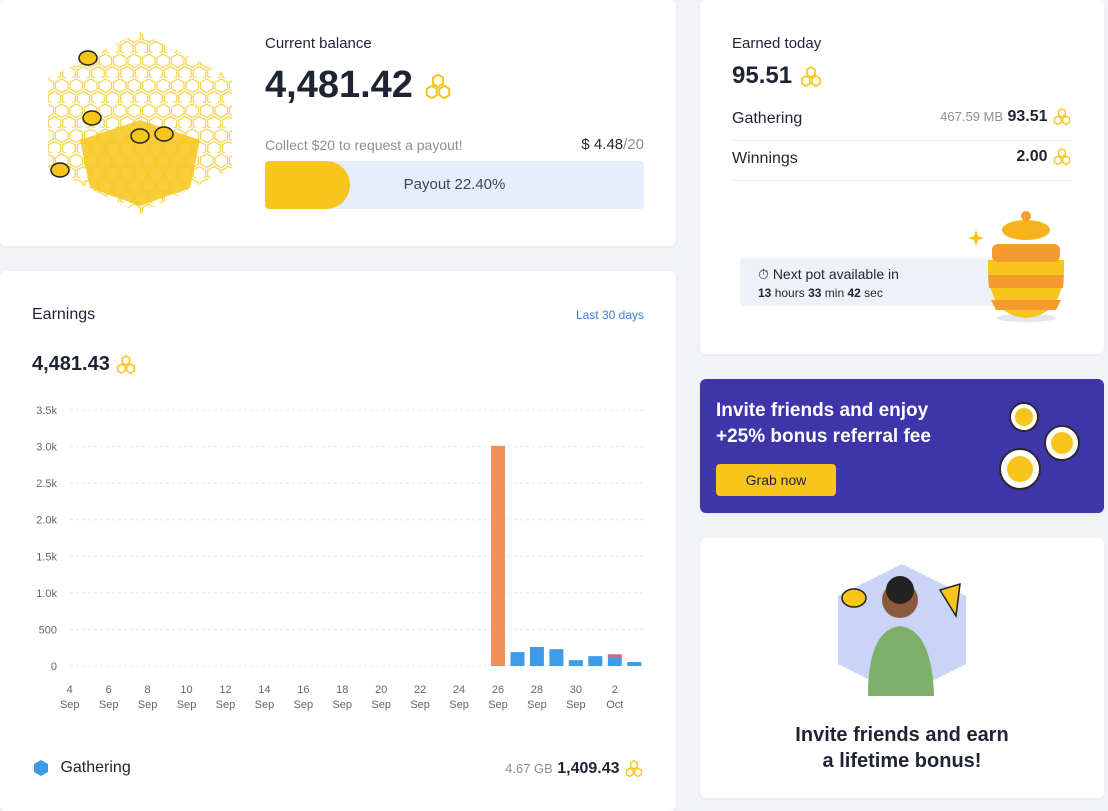 Image resolution: width=1108 pixels, height=811 pixels. I want to click on row-name: Gathering, so click(767, 118).